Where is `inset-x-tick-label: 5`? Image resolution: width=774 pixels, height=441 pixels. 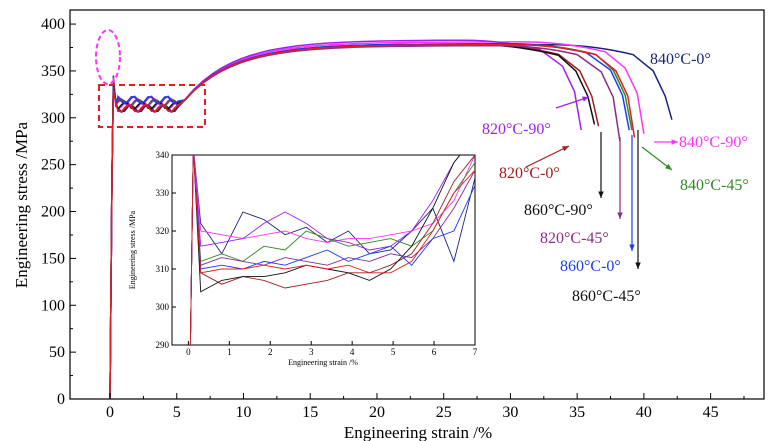
inset-x-tick-label: 5 is located at coordinates (393, 352).